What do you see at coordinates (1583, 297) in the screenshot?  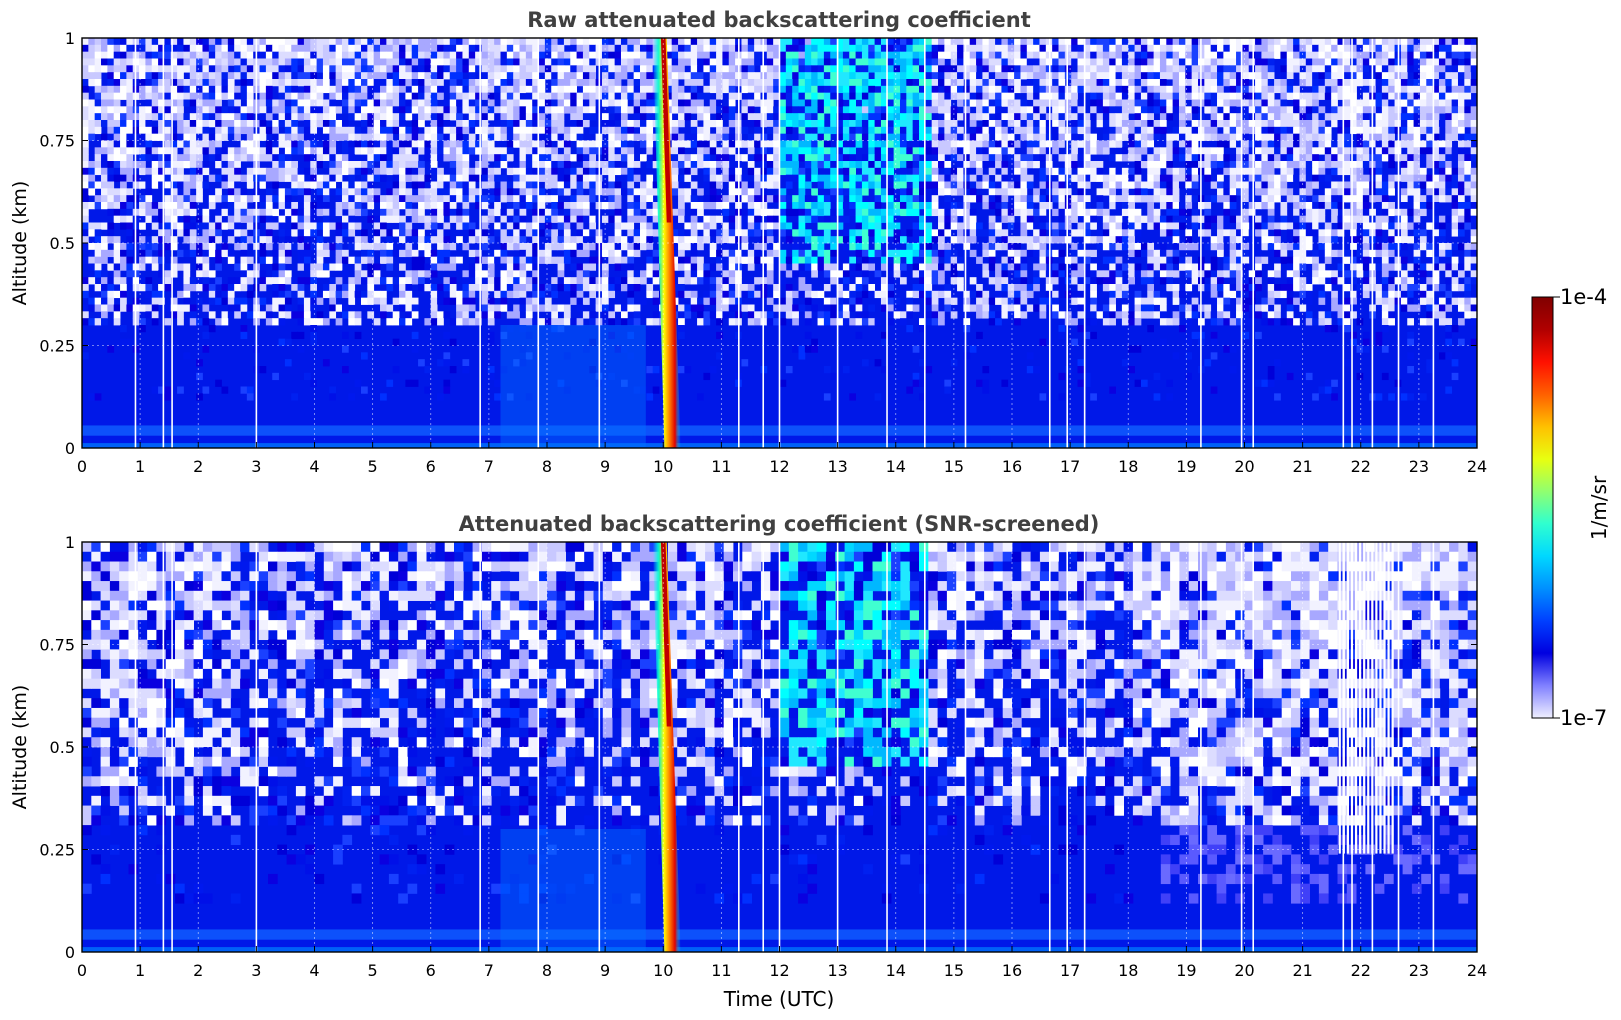 I see `colorbar-max-label: 1e-4` at bounding box center [1583, 297].